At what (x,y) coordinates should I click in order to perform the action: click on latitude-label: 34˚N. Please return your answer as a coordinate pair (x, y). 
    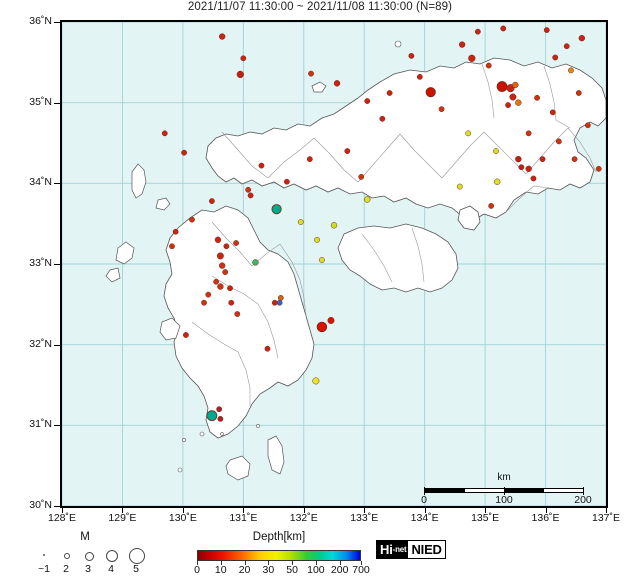
    Looking at the image, I should click on (40, 182).